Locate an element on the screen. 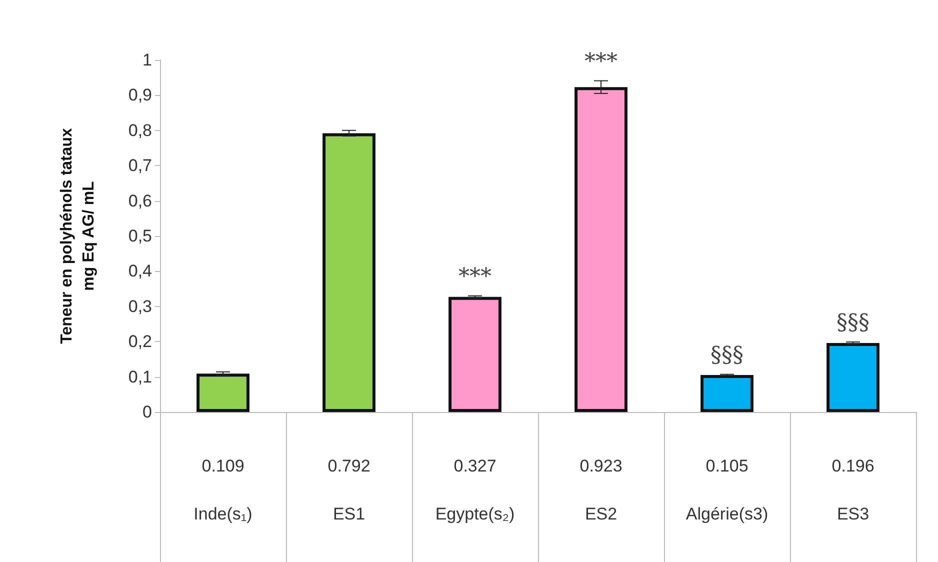 The image size is (938, 562). y-tick-label: 1 is located at coordinates (147, 60).